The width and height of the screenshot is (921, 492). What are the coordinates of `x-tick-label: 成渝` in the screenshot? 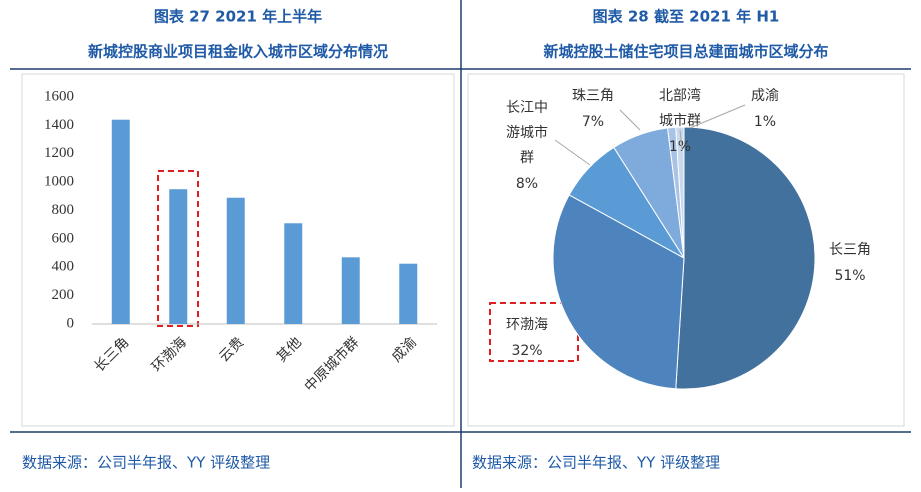 It's located at (404, 349).